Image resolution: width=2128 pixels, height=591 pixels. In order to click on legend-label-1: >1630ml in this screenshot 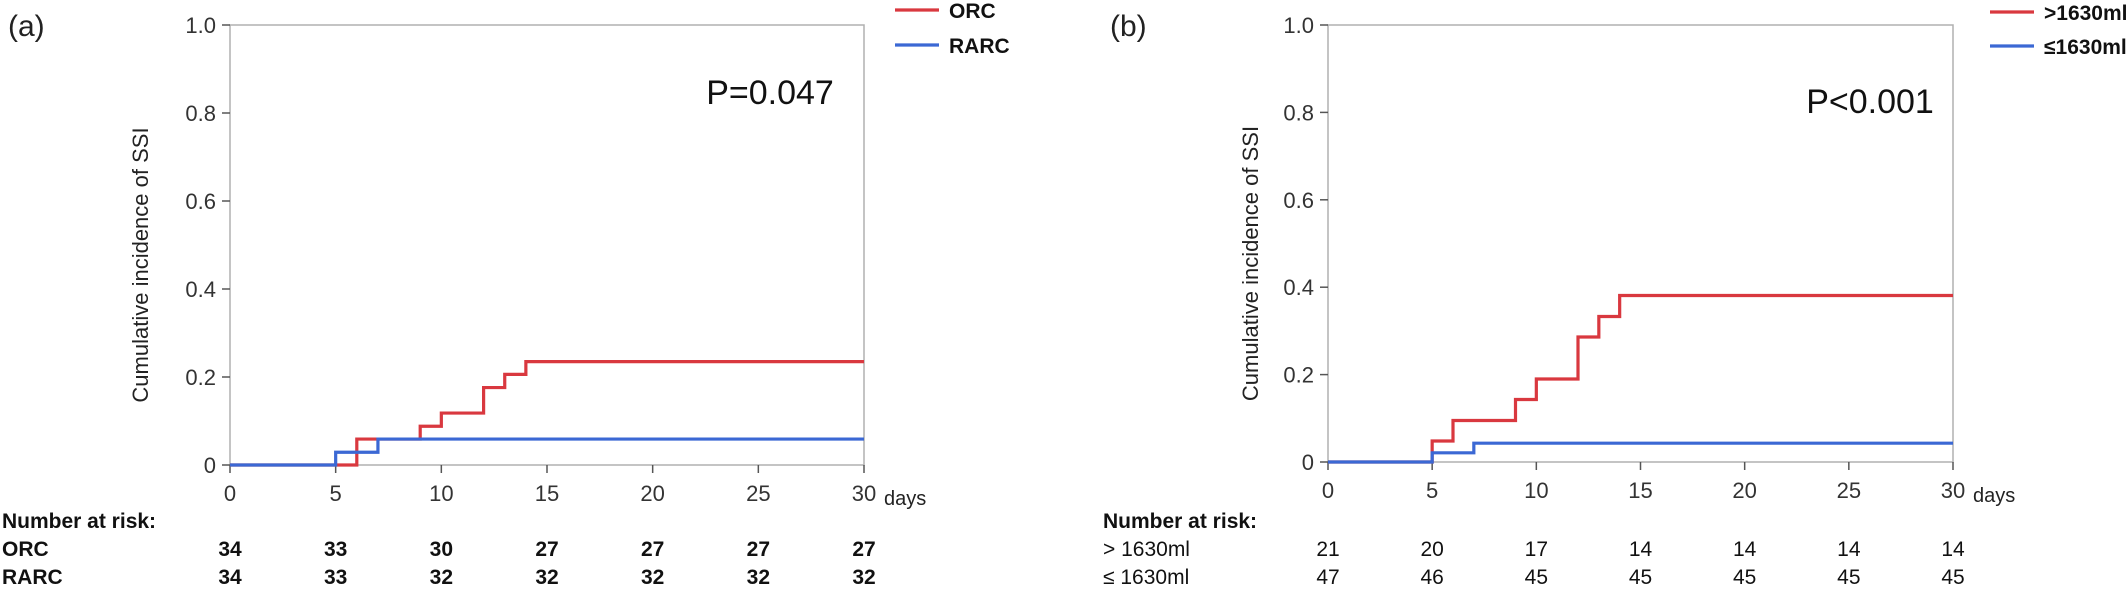, I will do `click(2086, 13)`.